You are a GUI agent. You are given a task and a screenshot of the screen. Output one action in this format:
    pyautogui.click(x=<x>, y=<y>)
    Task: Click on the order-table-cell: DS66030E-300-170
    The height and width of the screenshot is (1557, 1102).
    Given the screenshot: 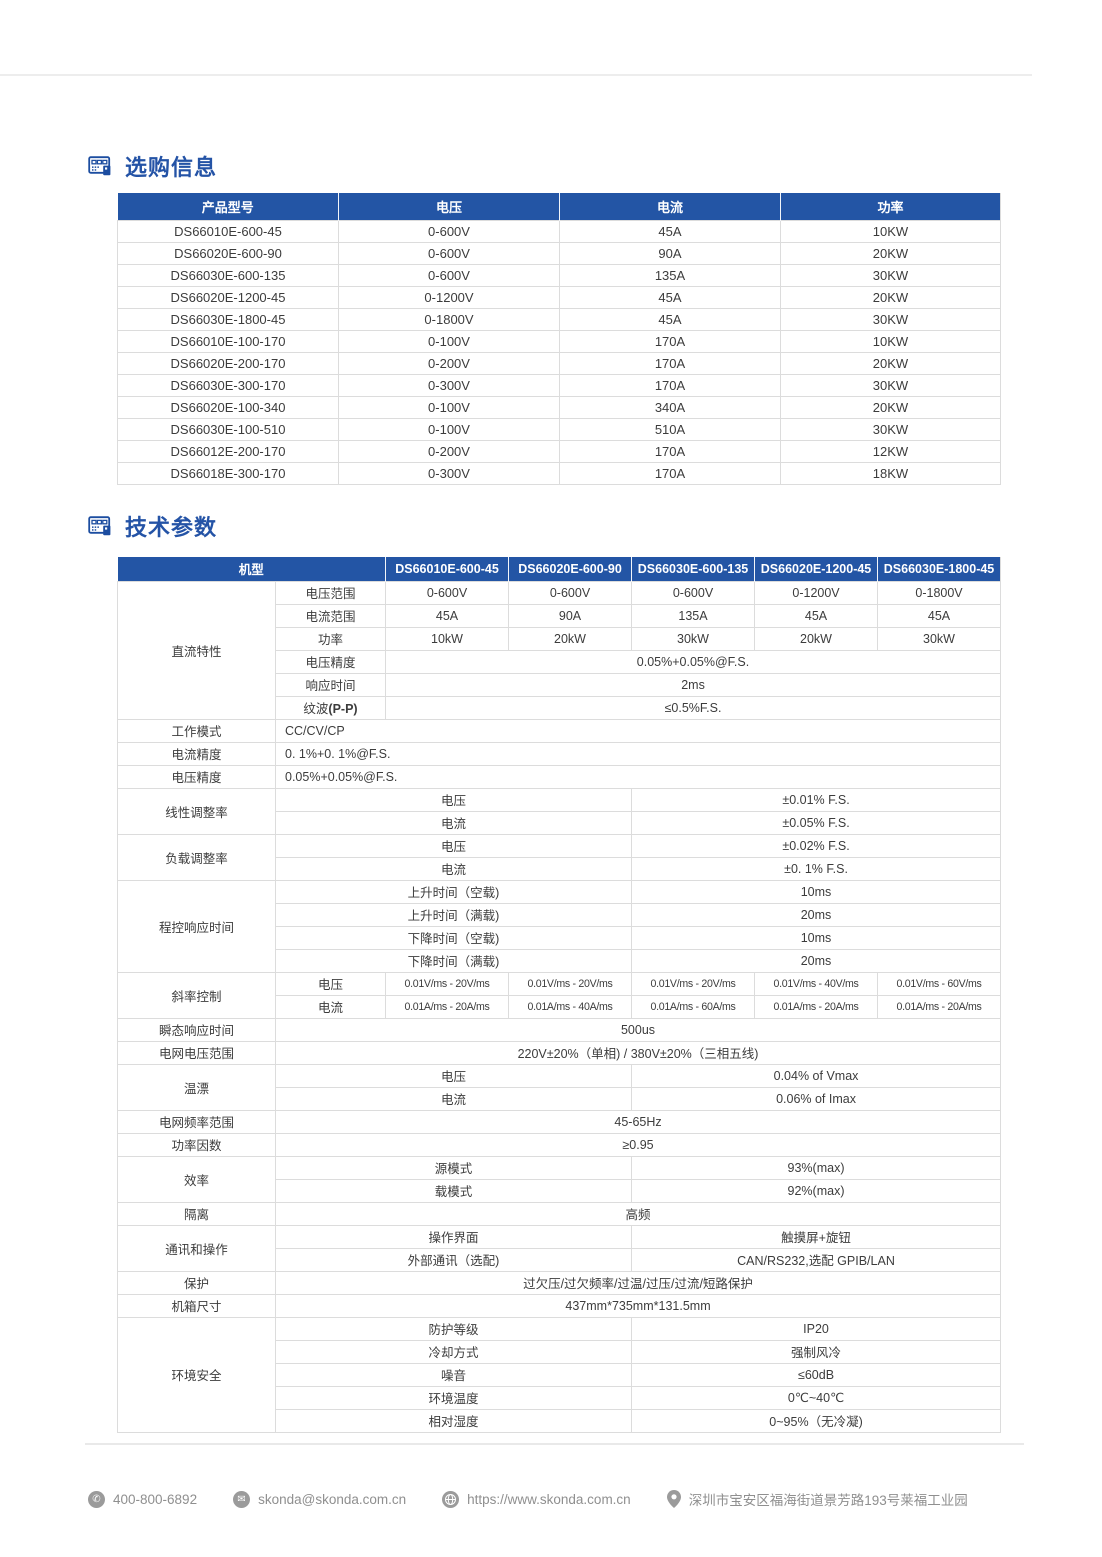 What is the action you would take?
    pyautogui.click(x=228, y=385)
    